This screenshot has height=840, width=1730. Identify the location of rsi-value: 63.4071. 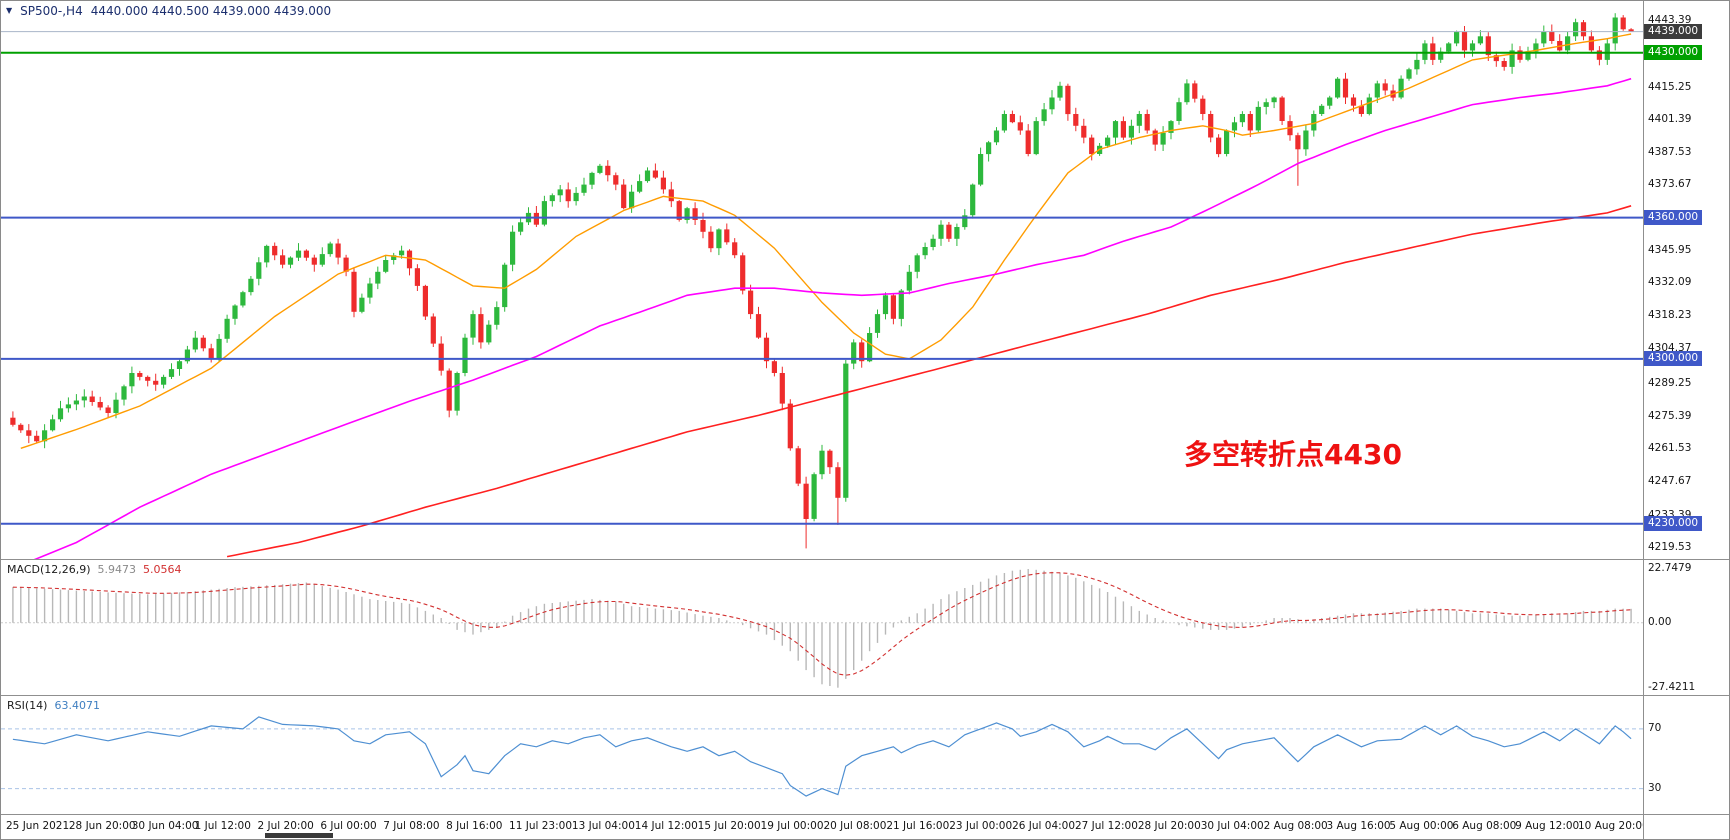
(77, 705).